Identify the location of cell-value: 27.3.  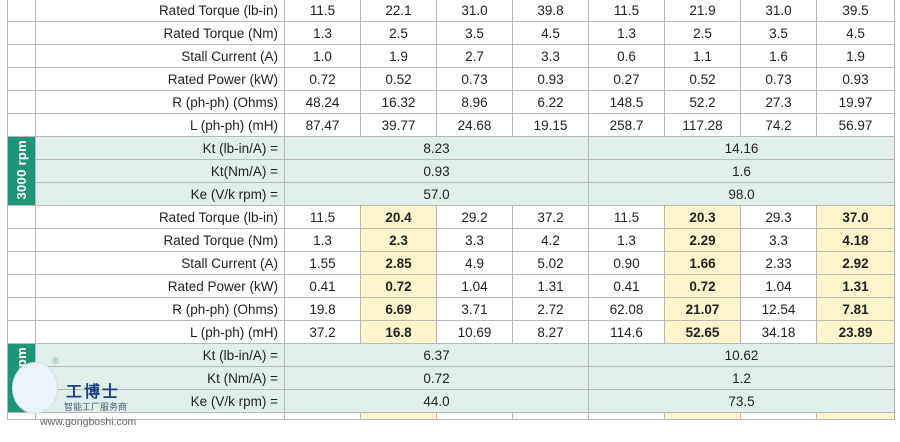
(778, 102).